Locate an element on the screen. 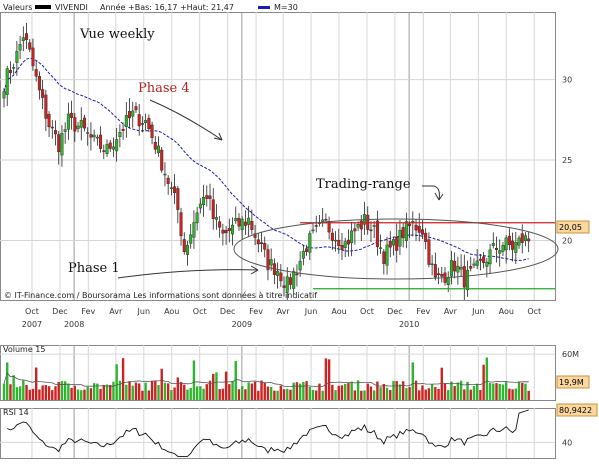 The image size is (599, 468). volume-tick-label: 60M is located at coordinates (570, 354).